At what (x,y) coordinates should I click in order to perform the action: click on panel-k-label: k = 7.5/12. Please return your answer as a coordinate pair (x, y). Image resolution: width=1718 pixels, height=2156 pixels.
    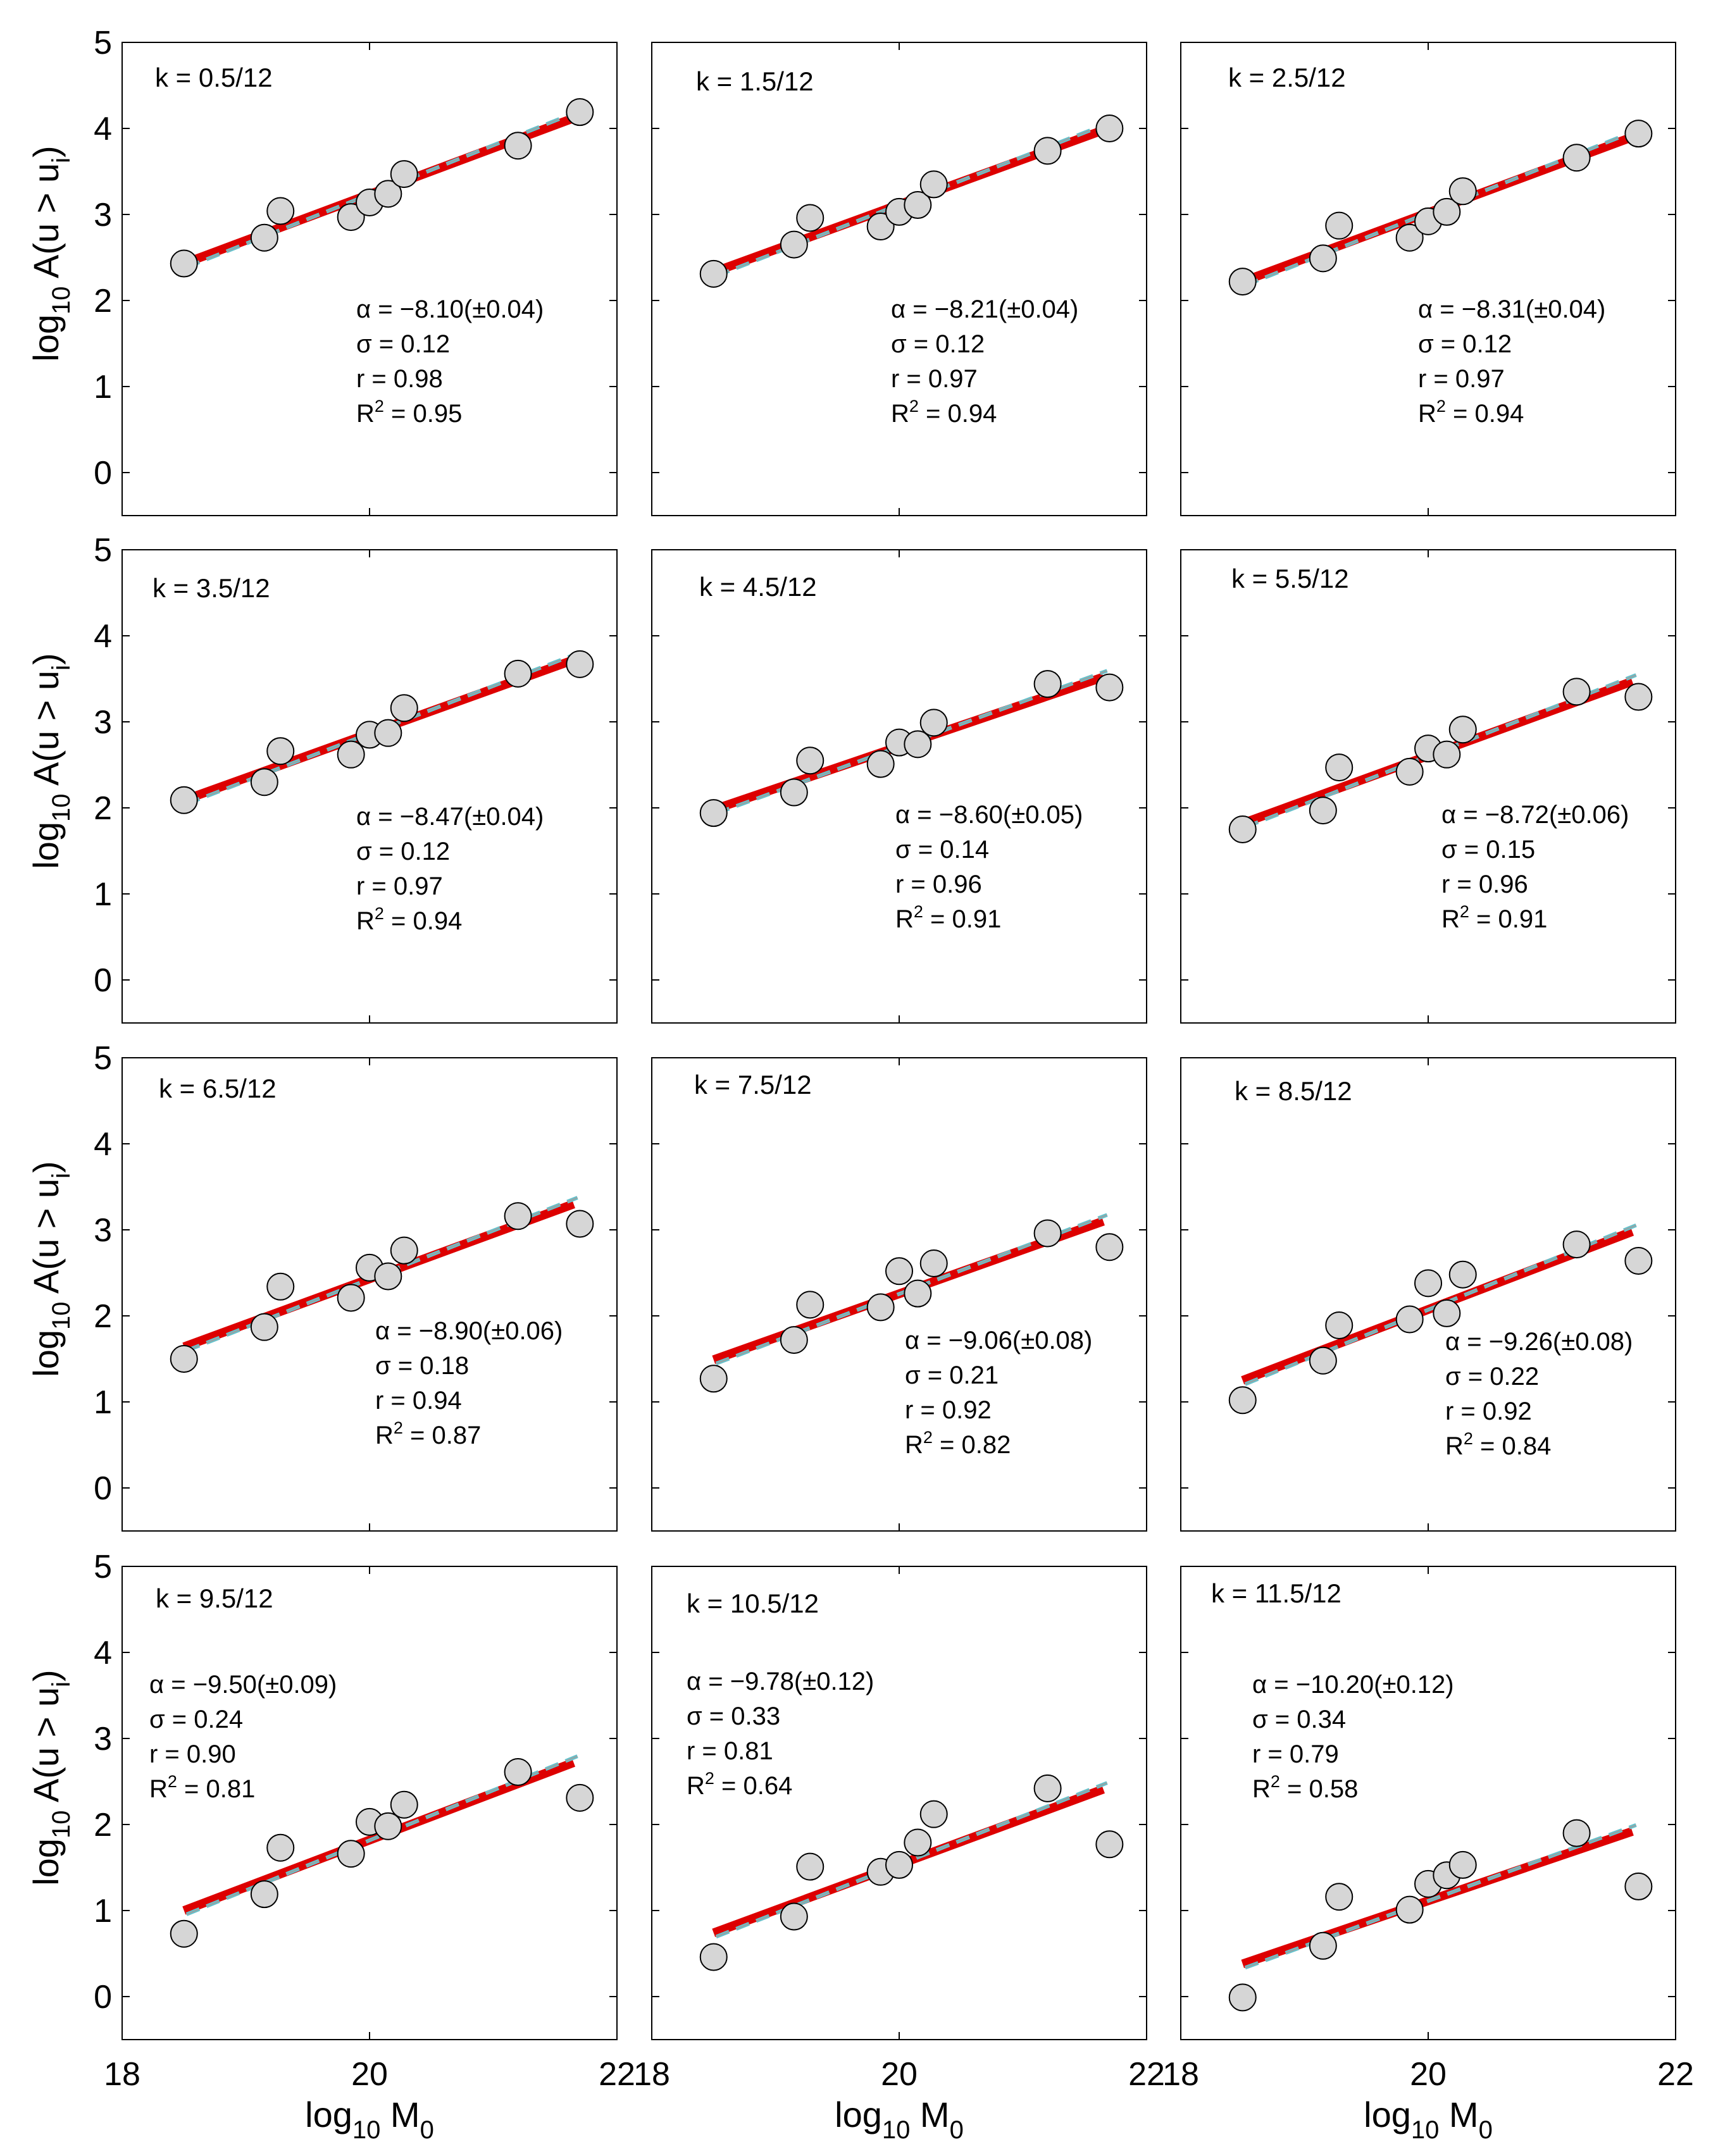
    Looking at the image, I should click on (753, 1085).